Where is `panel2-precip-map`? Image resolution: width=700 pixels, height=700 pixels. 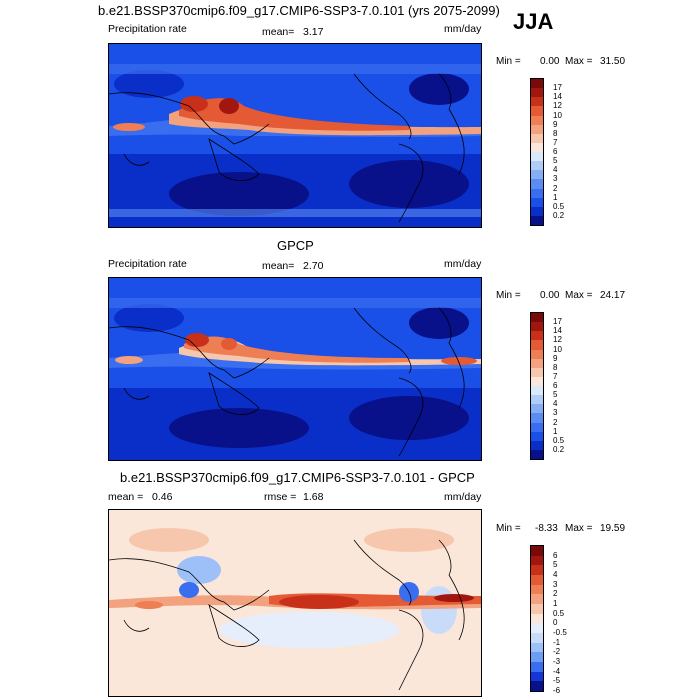 panel2-precip-map is located at coordinates (295, 369).